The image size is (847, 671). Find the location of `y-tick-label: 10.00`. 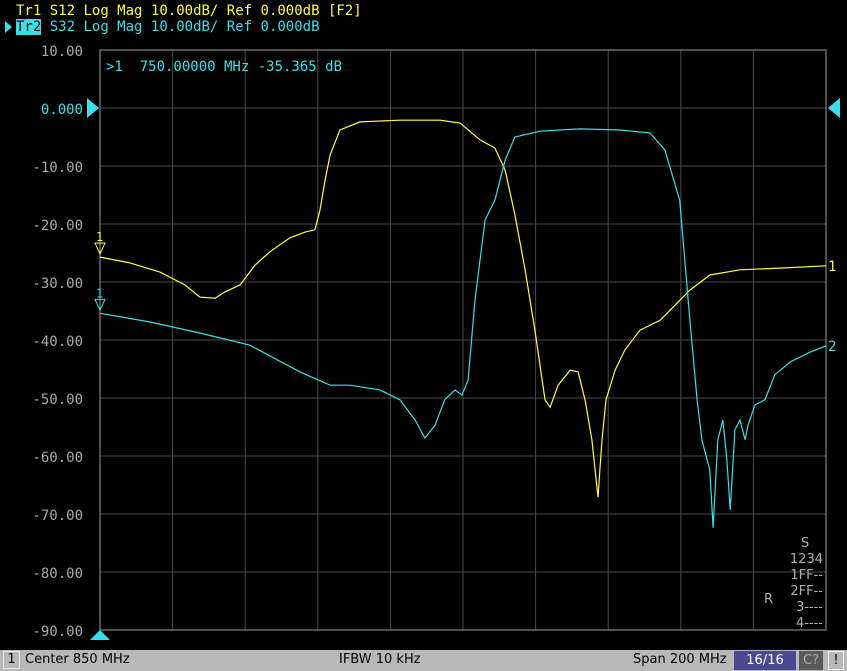

y-tick-label: 10.00 is located at coordinates (62, 52).